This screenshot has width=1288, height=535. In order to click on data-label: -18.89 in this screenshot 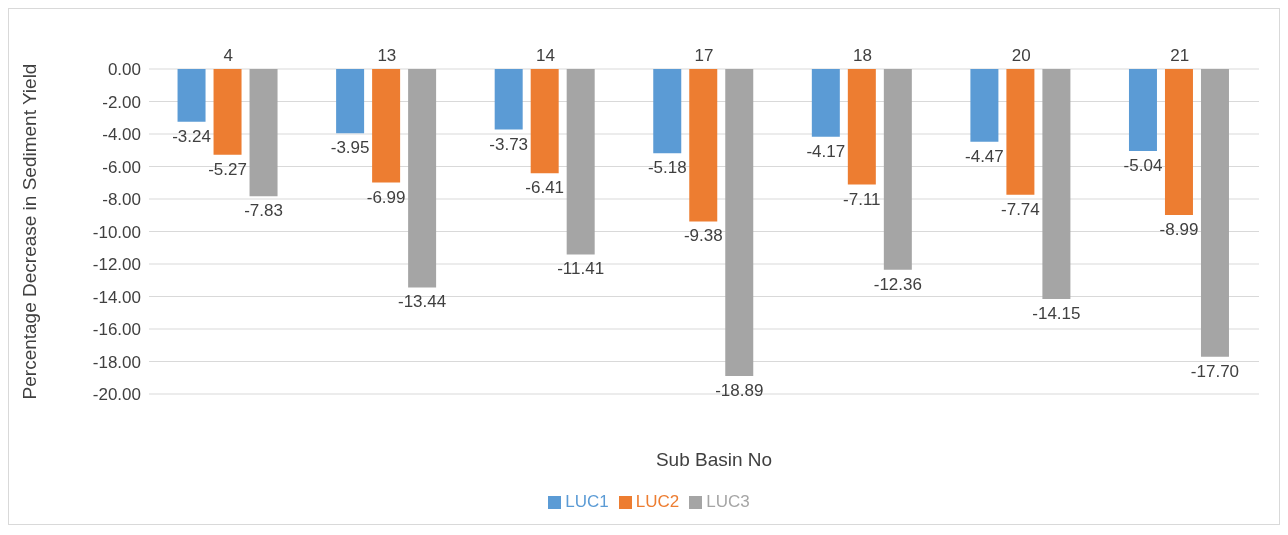, I will do `click(739, 390)`.